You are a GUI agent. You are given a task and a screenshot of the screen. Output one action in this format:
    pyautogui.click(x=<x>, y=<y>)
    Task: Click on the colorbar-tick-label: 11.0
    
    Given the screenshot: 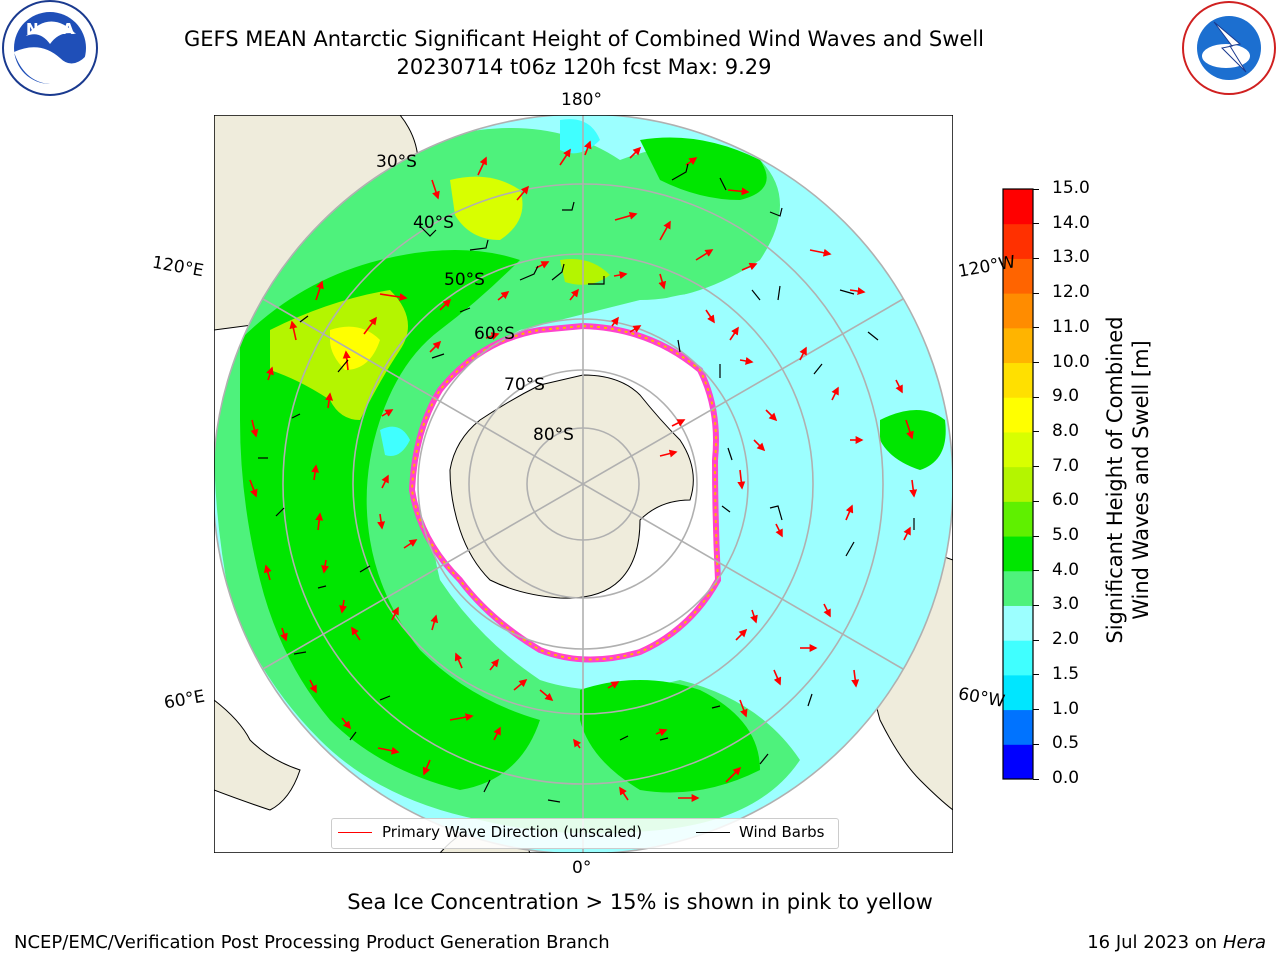 What is the action you would take?
    pyautogui.click(x=1071, y=326)
    